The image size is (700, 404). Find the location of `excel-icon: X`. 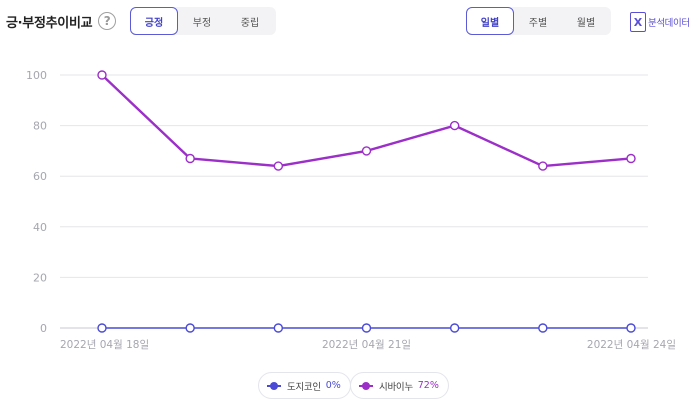

excel-icon: X is located at coordinates (638, 22).